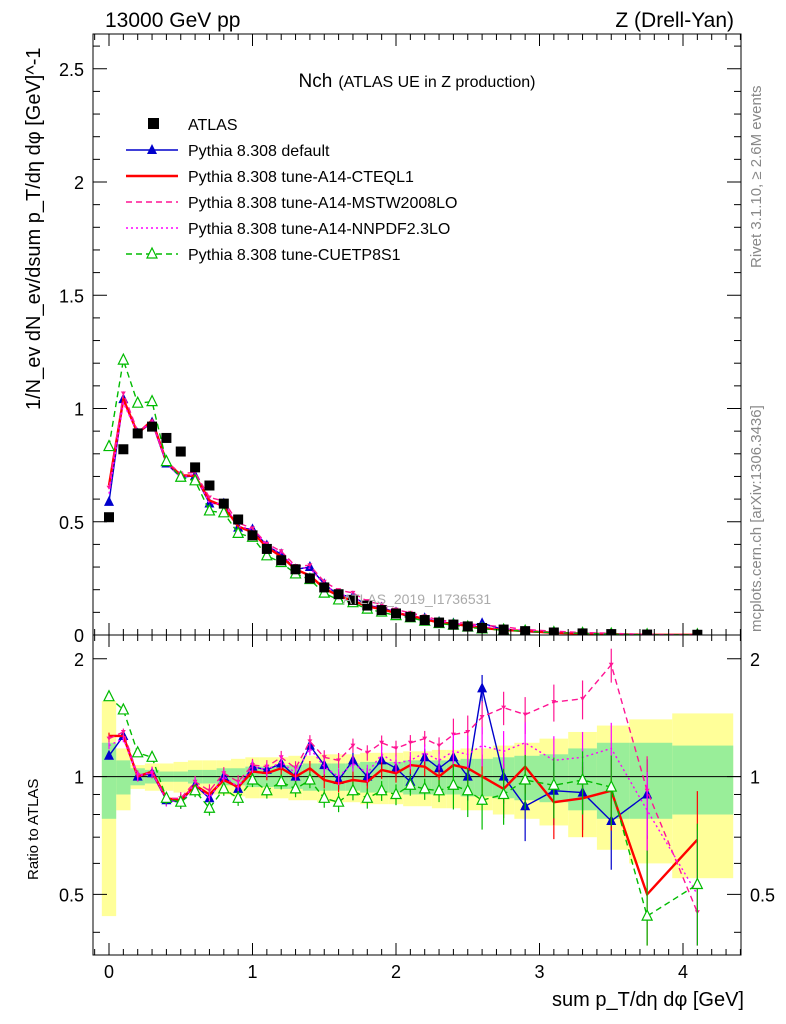 The width and height of the screenshot is (786, 1024). Describe the element at coordinates (173, 20) in the screenshot. I see `header-left: 13000 GeV pp` at that location.